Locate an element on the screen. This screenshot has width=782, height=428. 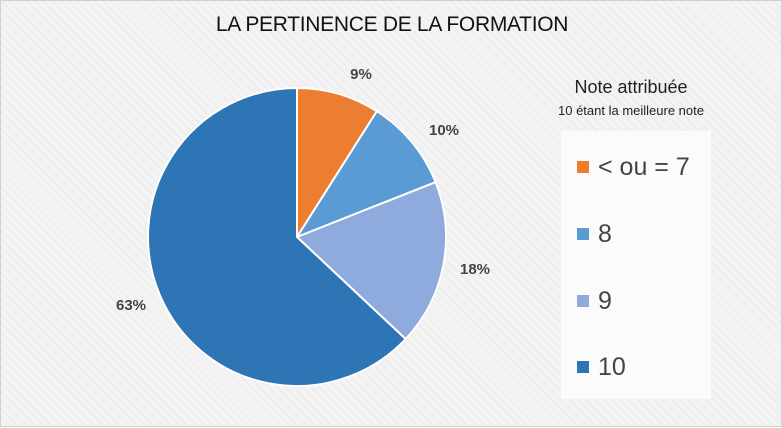
legend-item-8: 8 is located at coordinates (594, 234).